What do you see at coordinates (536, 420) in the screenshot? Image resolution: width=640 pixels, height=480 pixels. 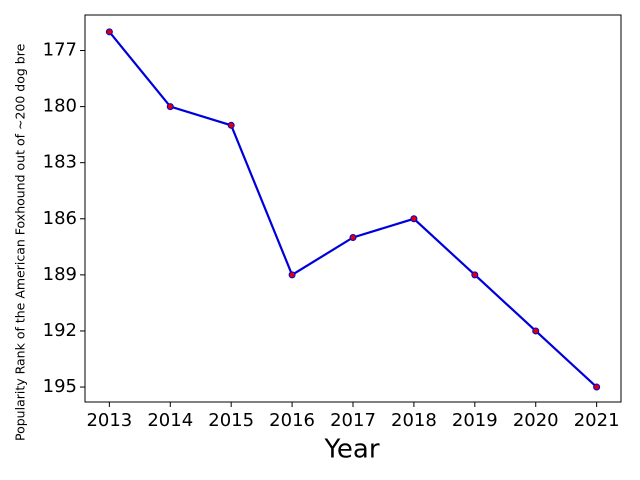 I see `x-tick-label: 2020` at bounding box center [536, 420].